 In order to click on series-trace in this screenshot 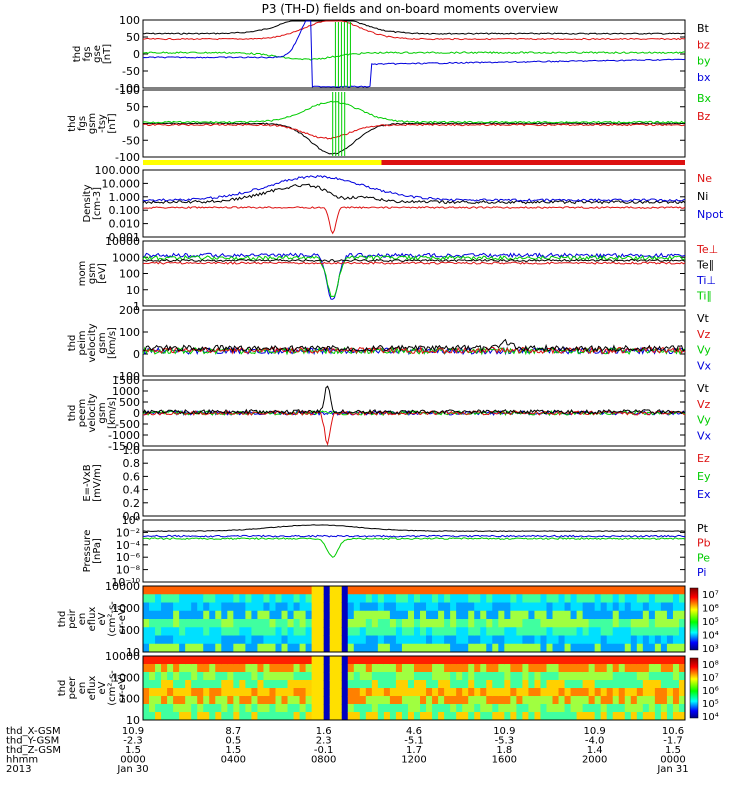, I will do `click(414, 194)`.